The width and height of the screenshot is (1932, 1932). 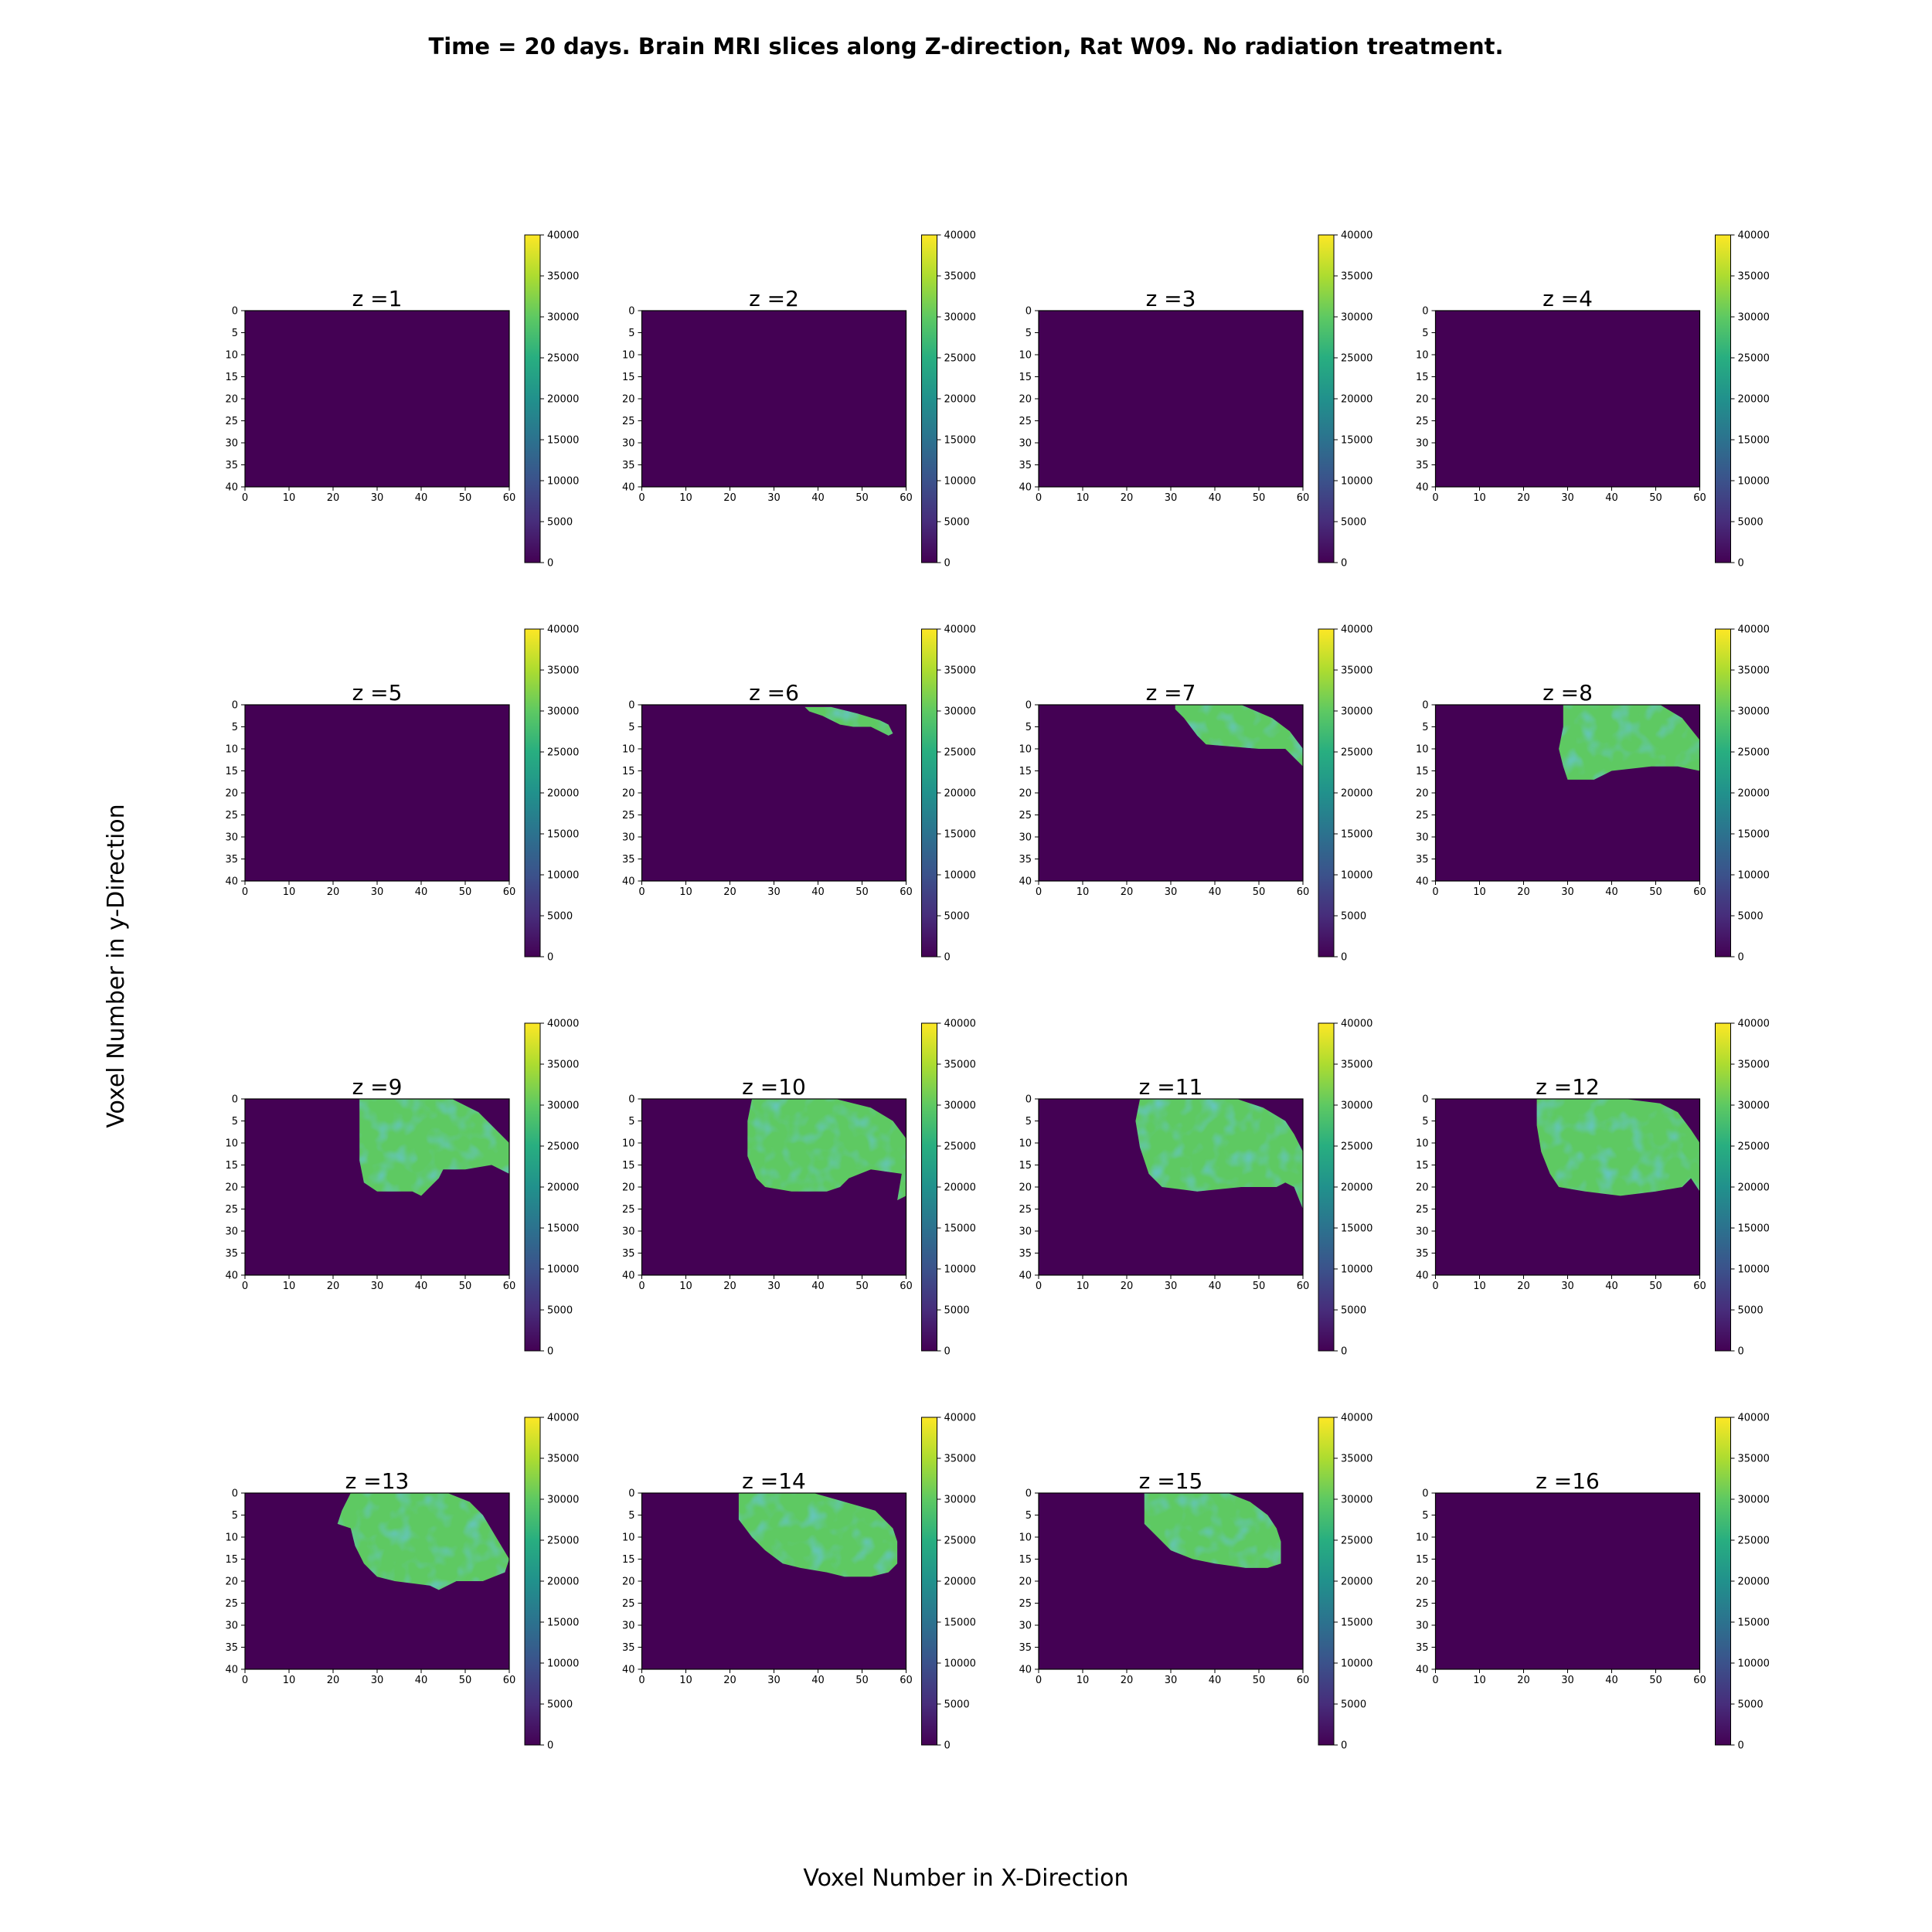 What do you see at coordinates (774, 1087) in the screenshot?
I see `panel-title: z =10` at bounding box center [774, 1087].